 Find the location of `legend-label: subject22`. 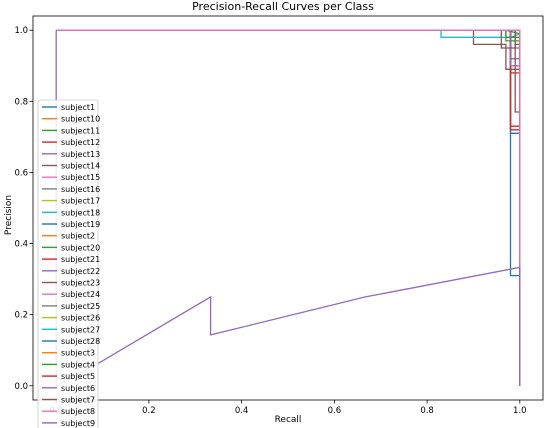

legend-label: subject22 is located at coordinates (80, 271).